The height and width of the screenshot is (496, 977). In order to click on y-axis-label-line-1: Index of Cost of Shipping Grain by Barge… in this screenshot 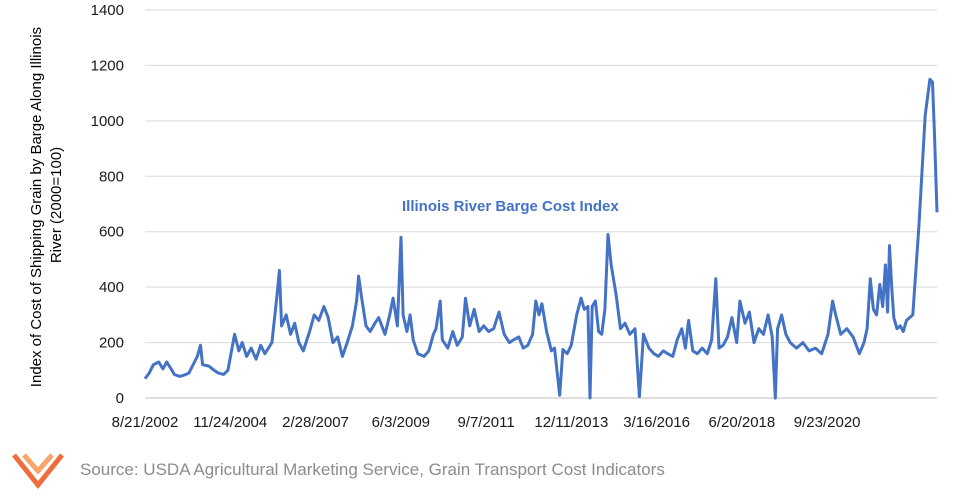, I will do `click(36, 207)`.